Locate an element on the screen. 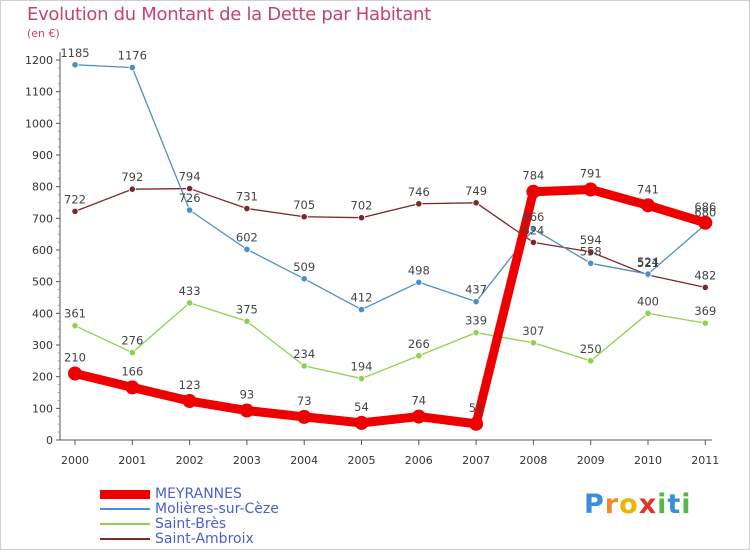  data-label: 400 is located at coordinates (648, 301).